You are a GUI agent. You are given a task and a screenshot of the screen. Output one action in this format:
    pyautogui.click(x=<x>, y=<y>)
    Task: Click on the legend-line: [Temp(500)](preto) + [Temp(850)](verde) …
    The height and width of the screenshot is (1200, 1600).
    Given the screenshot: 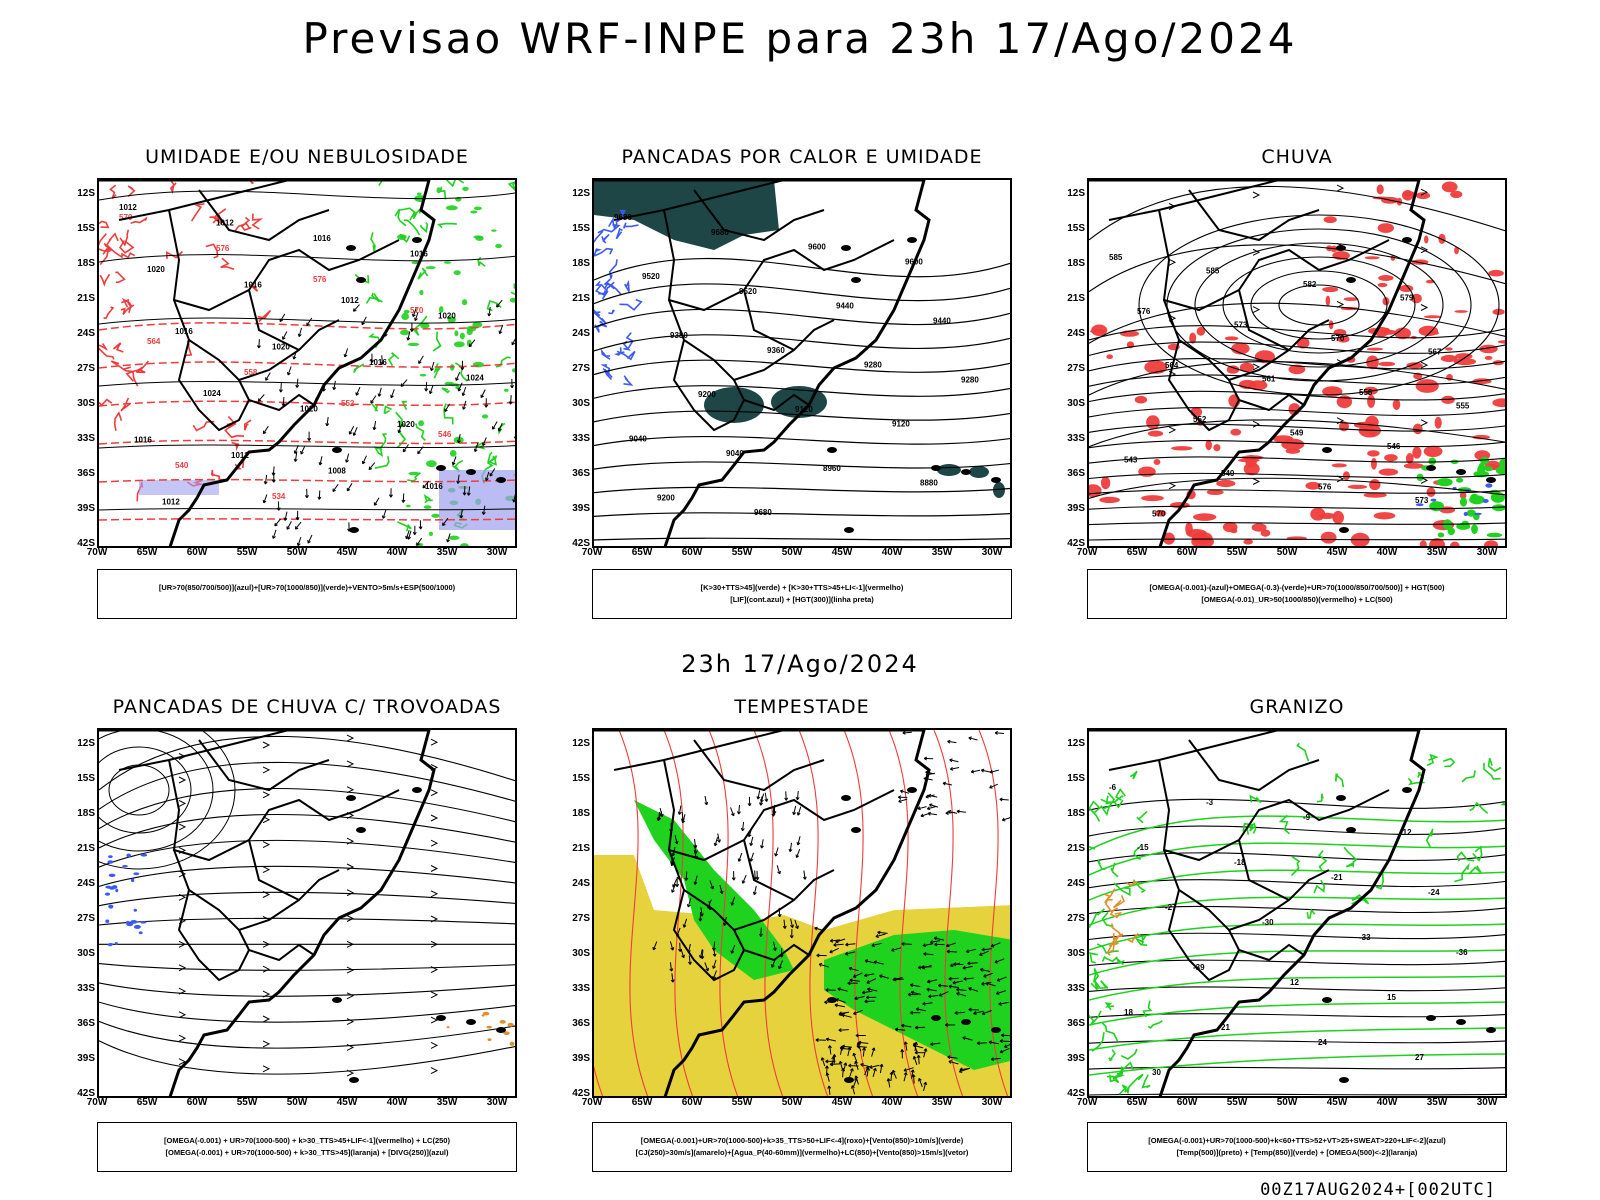 What is the action you would take?
    pyautogui.click(x=1297, y=1152)
    